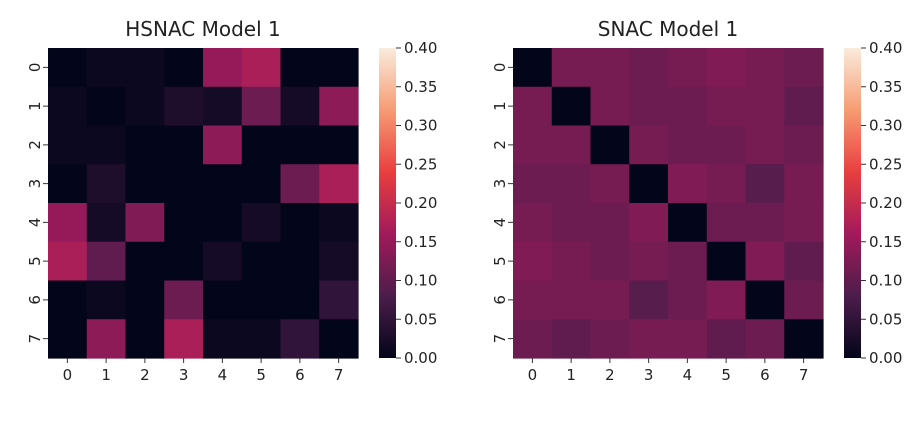 The image size is (917, 423). I want to click on y-tick-label: 1, so click(35, 106).